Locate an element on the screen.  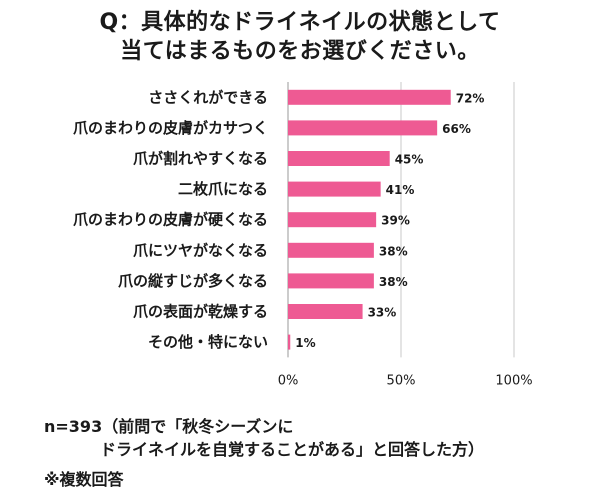
title-line-1: Q：具体的なドライネイルの状態として is located at coordinates (300, 22).